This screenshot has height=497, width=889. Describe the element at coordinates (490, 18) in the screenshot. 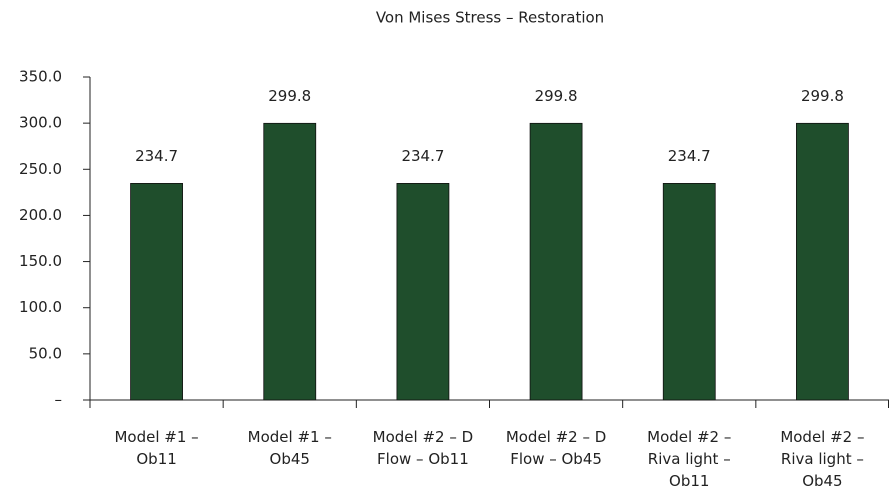

I see `chart-title: Von Mises Stress – Restoration` at that location.